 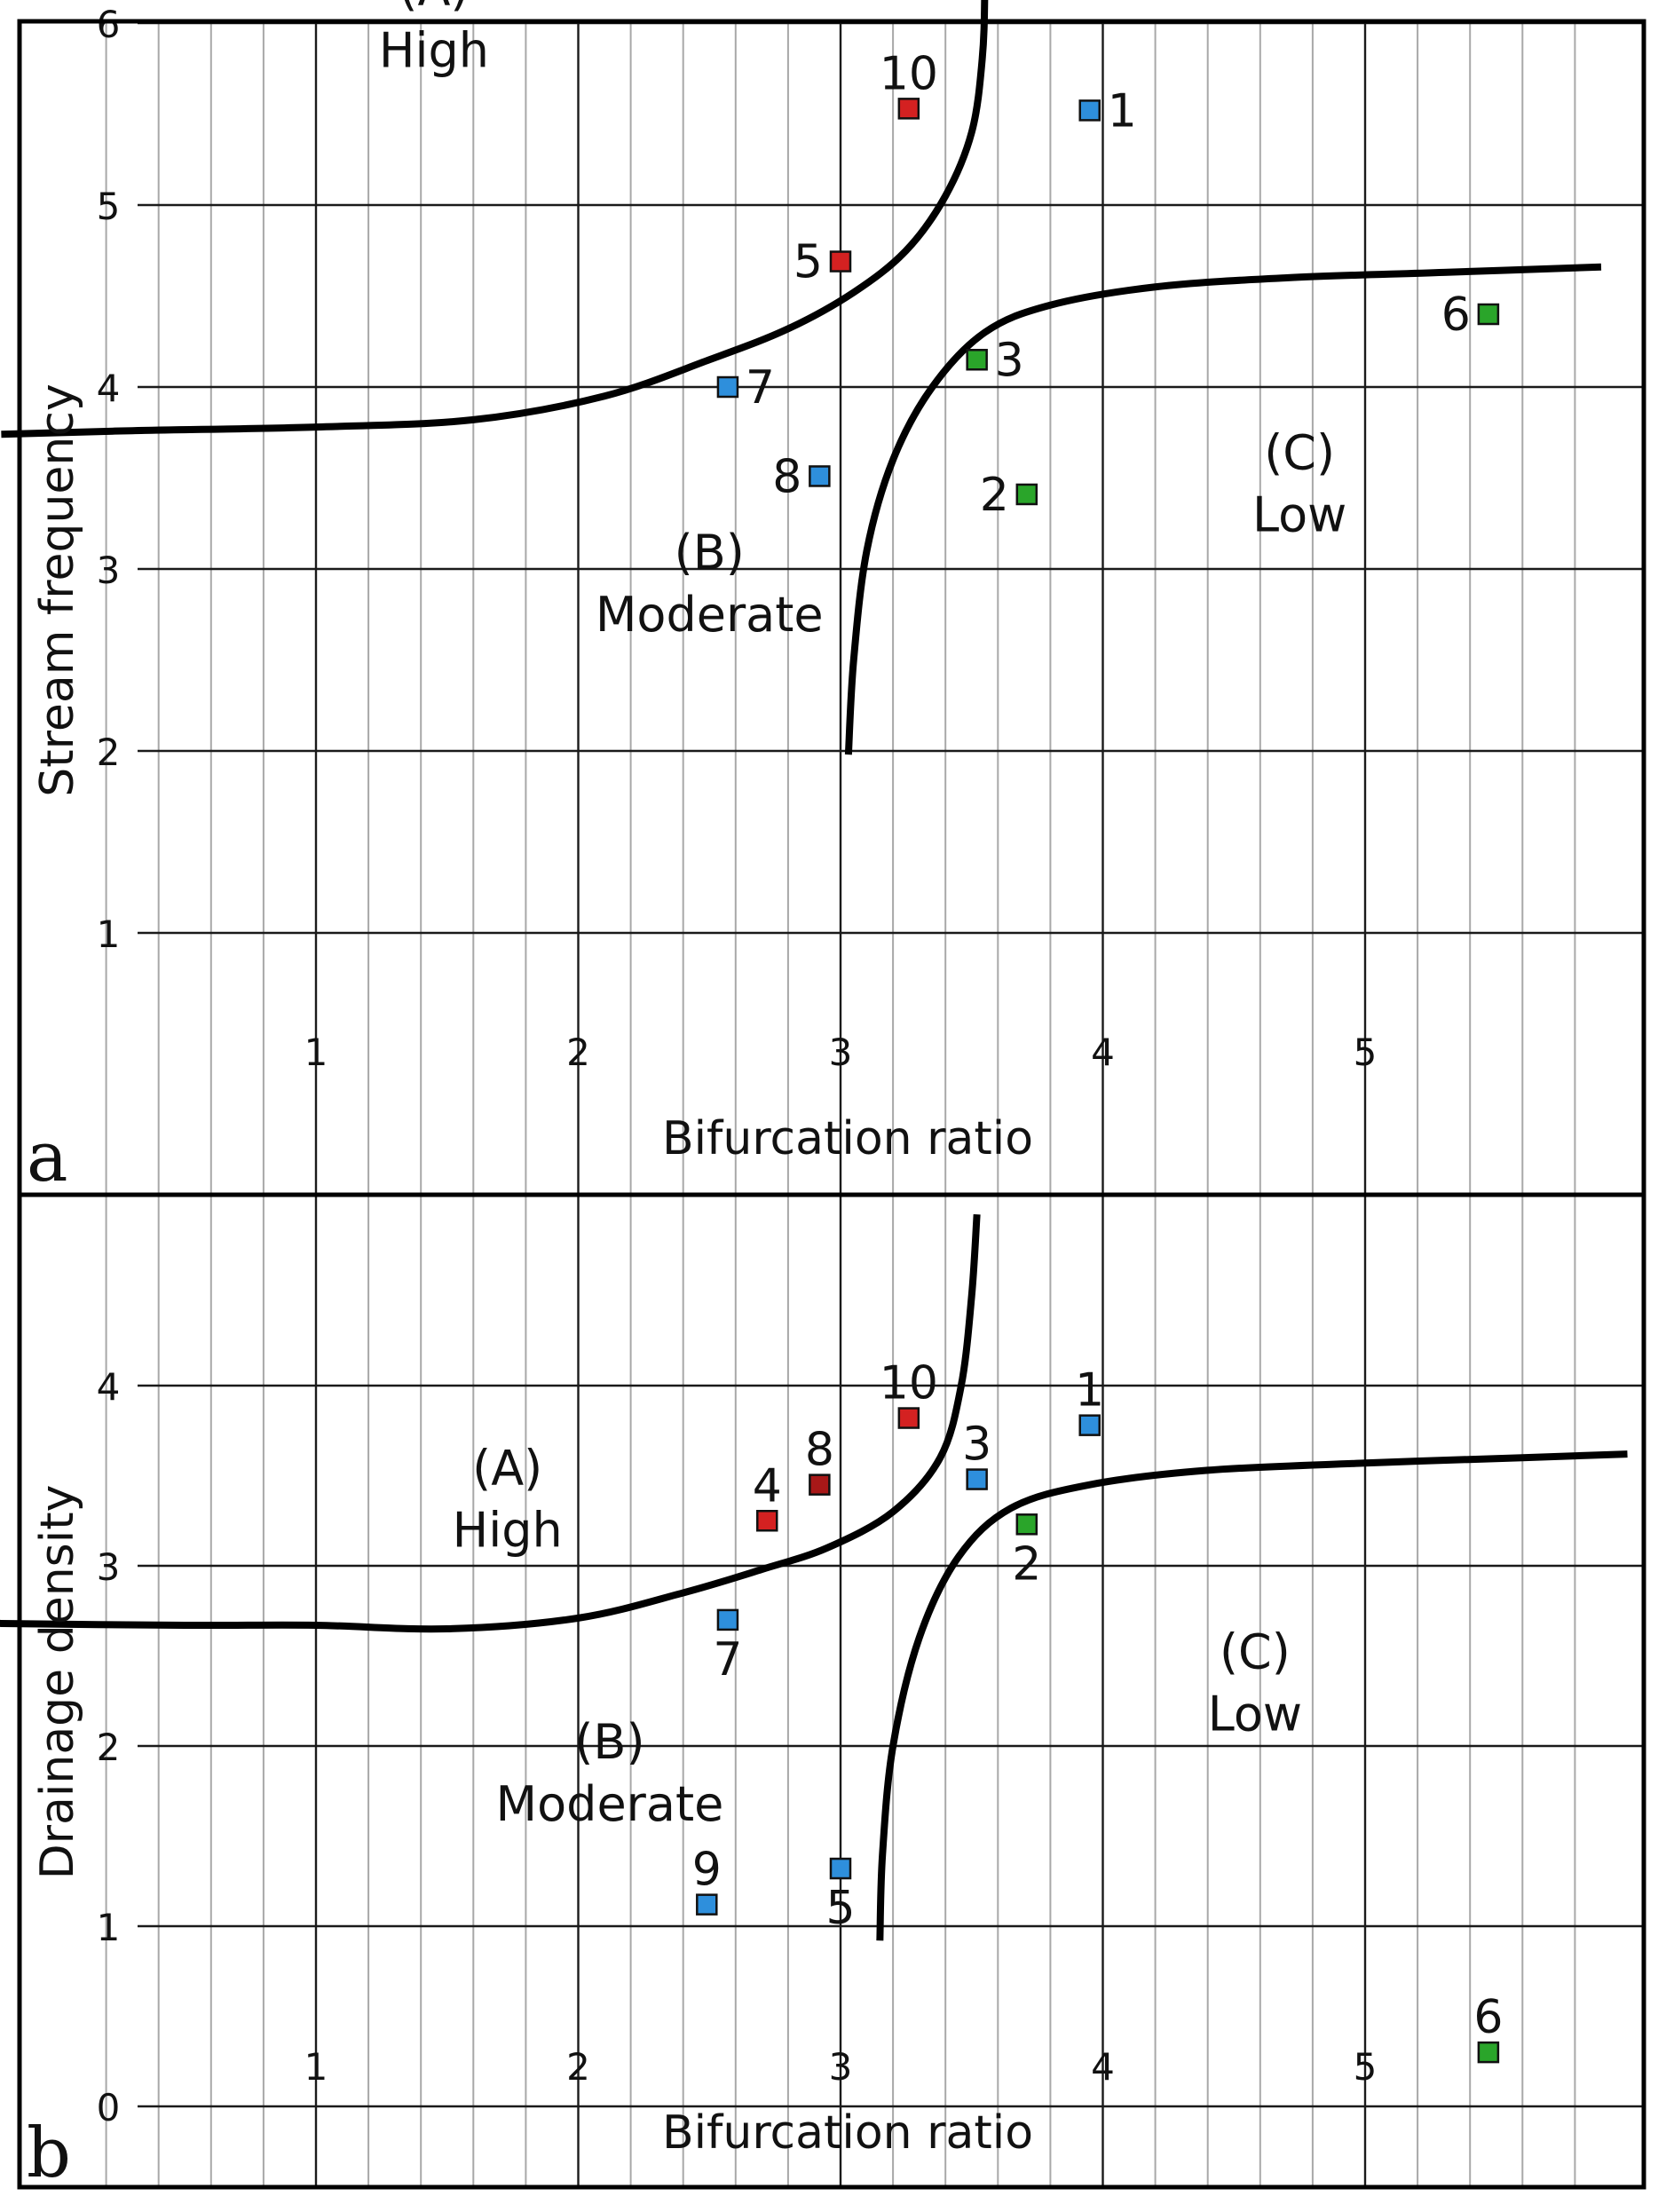 What do you see at coordinates (49, 2153) in the screenshot?
I see `panel-letter: b` at bounding box center [49, 2153].